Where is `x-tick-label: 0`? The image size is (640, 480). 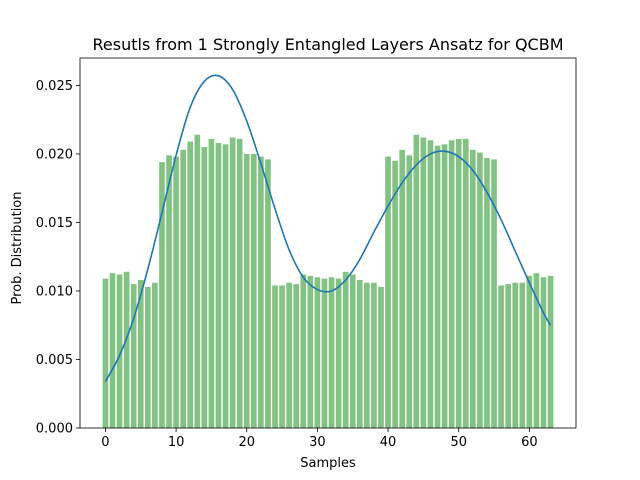
x-tick-label: 0 is located at coordinates (105, 442).